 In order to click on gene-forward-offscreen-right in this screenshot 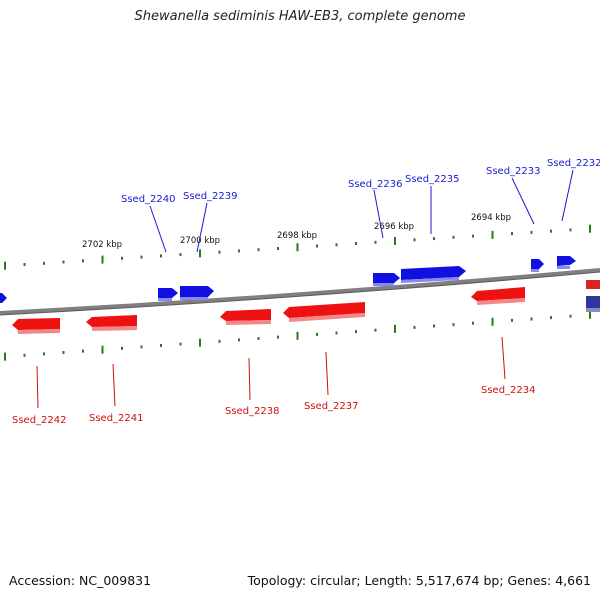, I will do `click(593, 296)`.